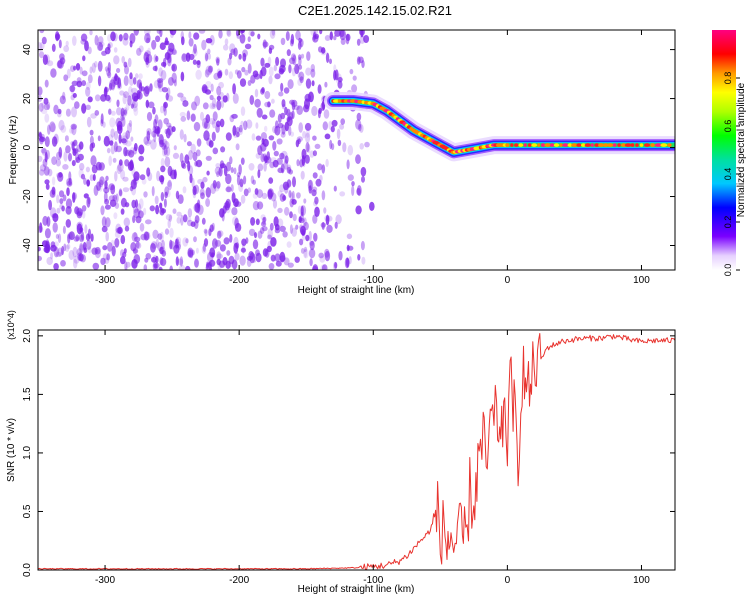 Image resolution: width=750 pixels, height=600 pixels. Describe the element at coordinates (239, 280) in the screenshot. I see `x-tick-label: -200` at that location.